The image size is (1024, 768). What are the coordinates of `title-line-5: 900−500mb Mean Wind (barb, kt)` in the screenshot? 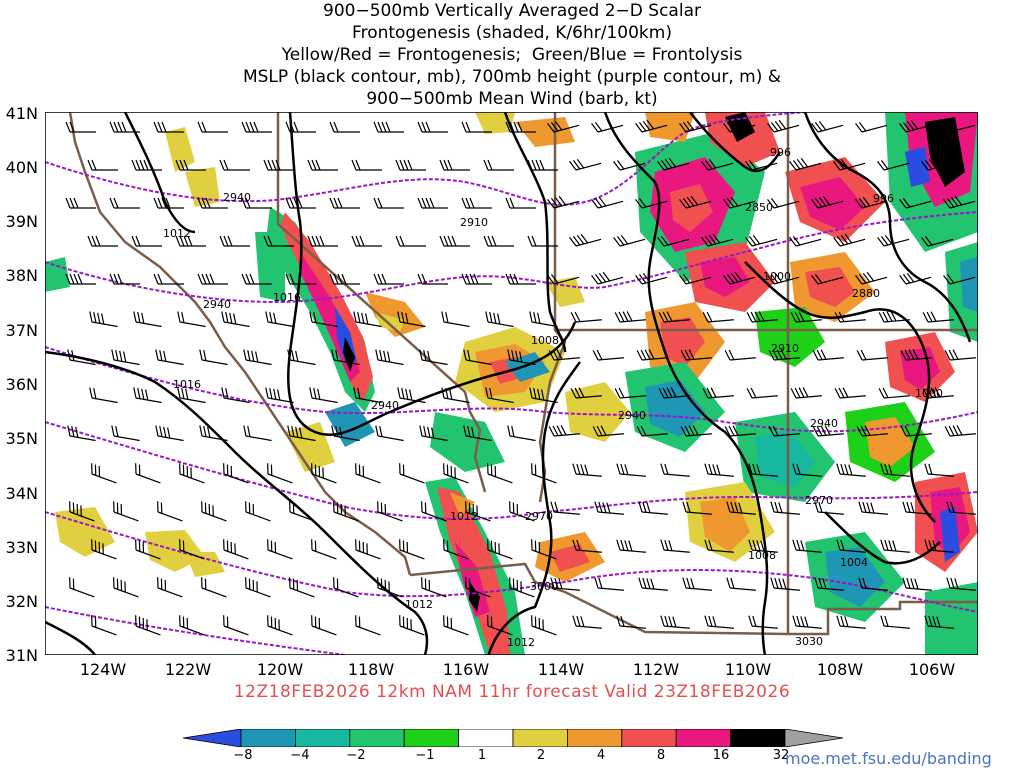 It's located at (512, 99).